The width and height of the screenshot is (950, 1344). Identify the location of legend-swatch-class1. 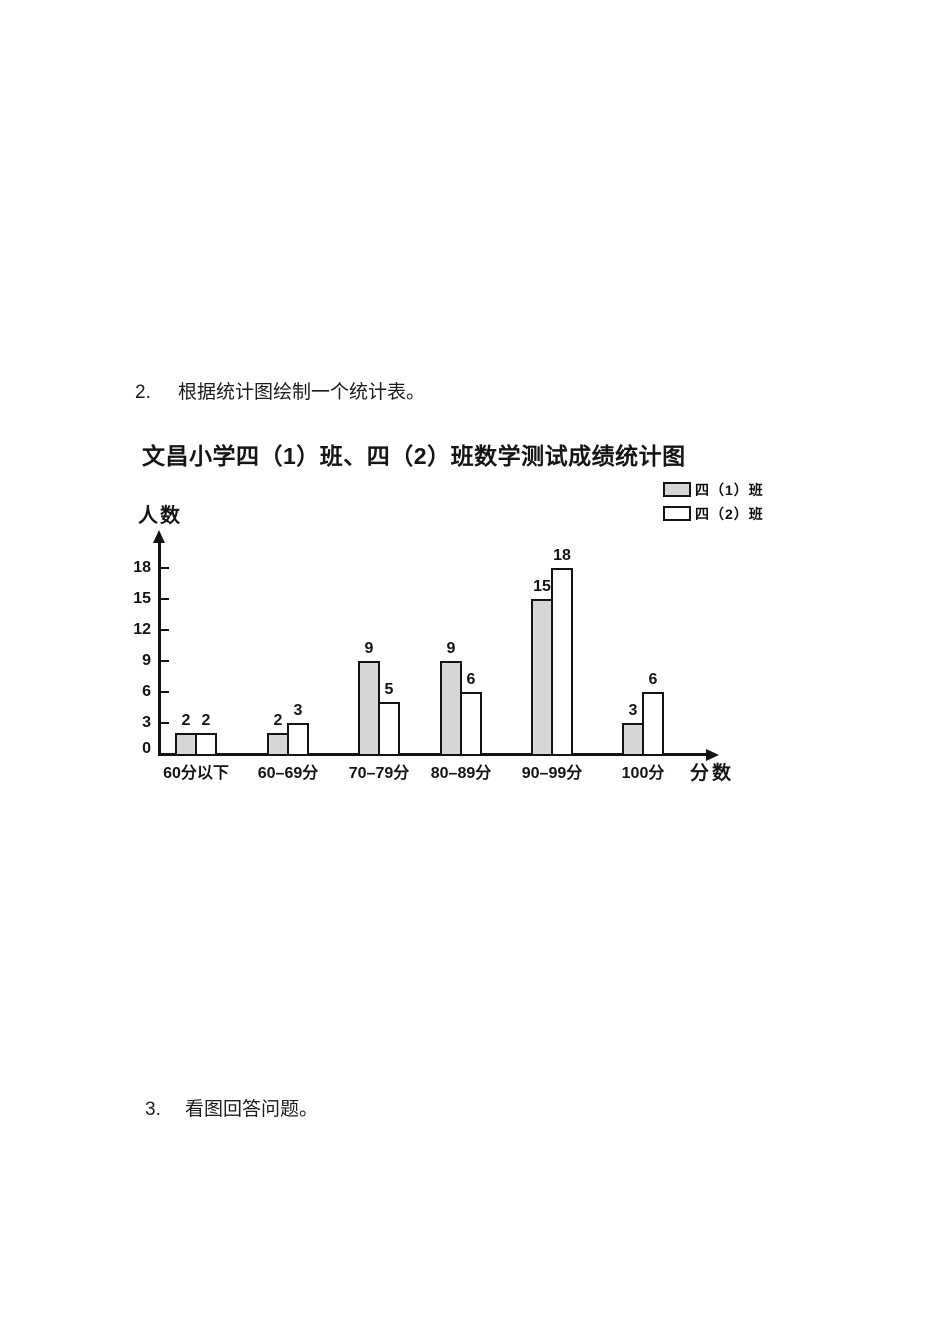
(677, 489).